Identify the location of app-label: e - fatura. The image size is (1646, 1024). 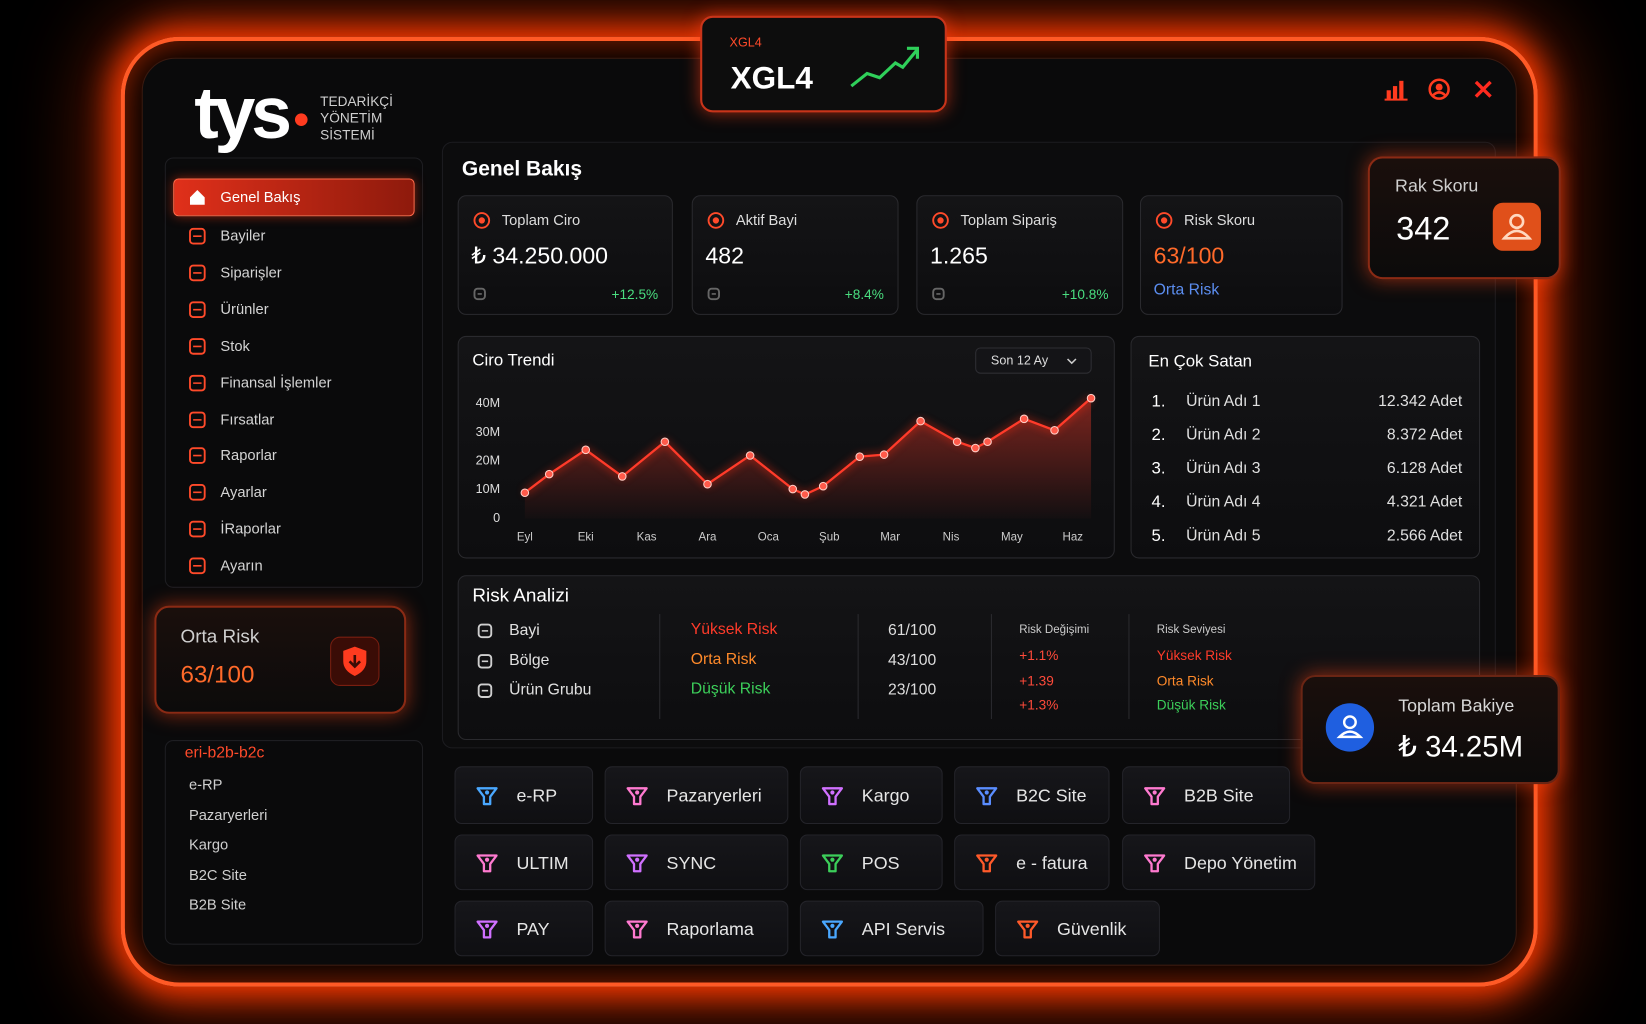
(1052, 862).